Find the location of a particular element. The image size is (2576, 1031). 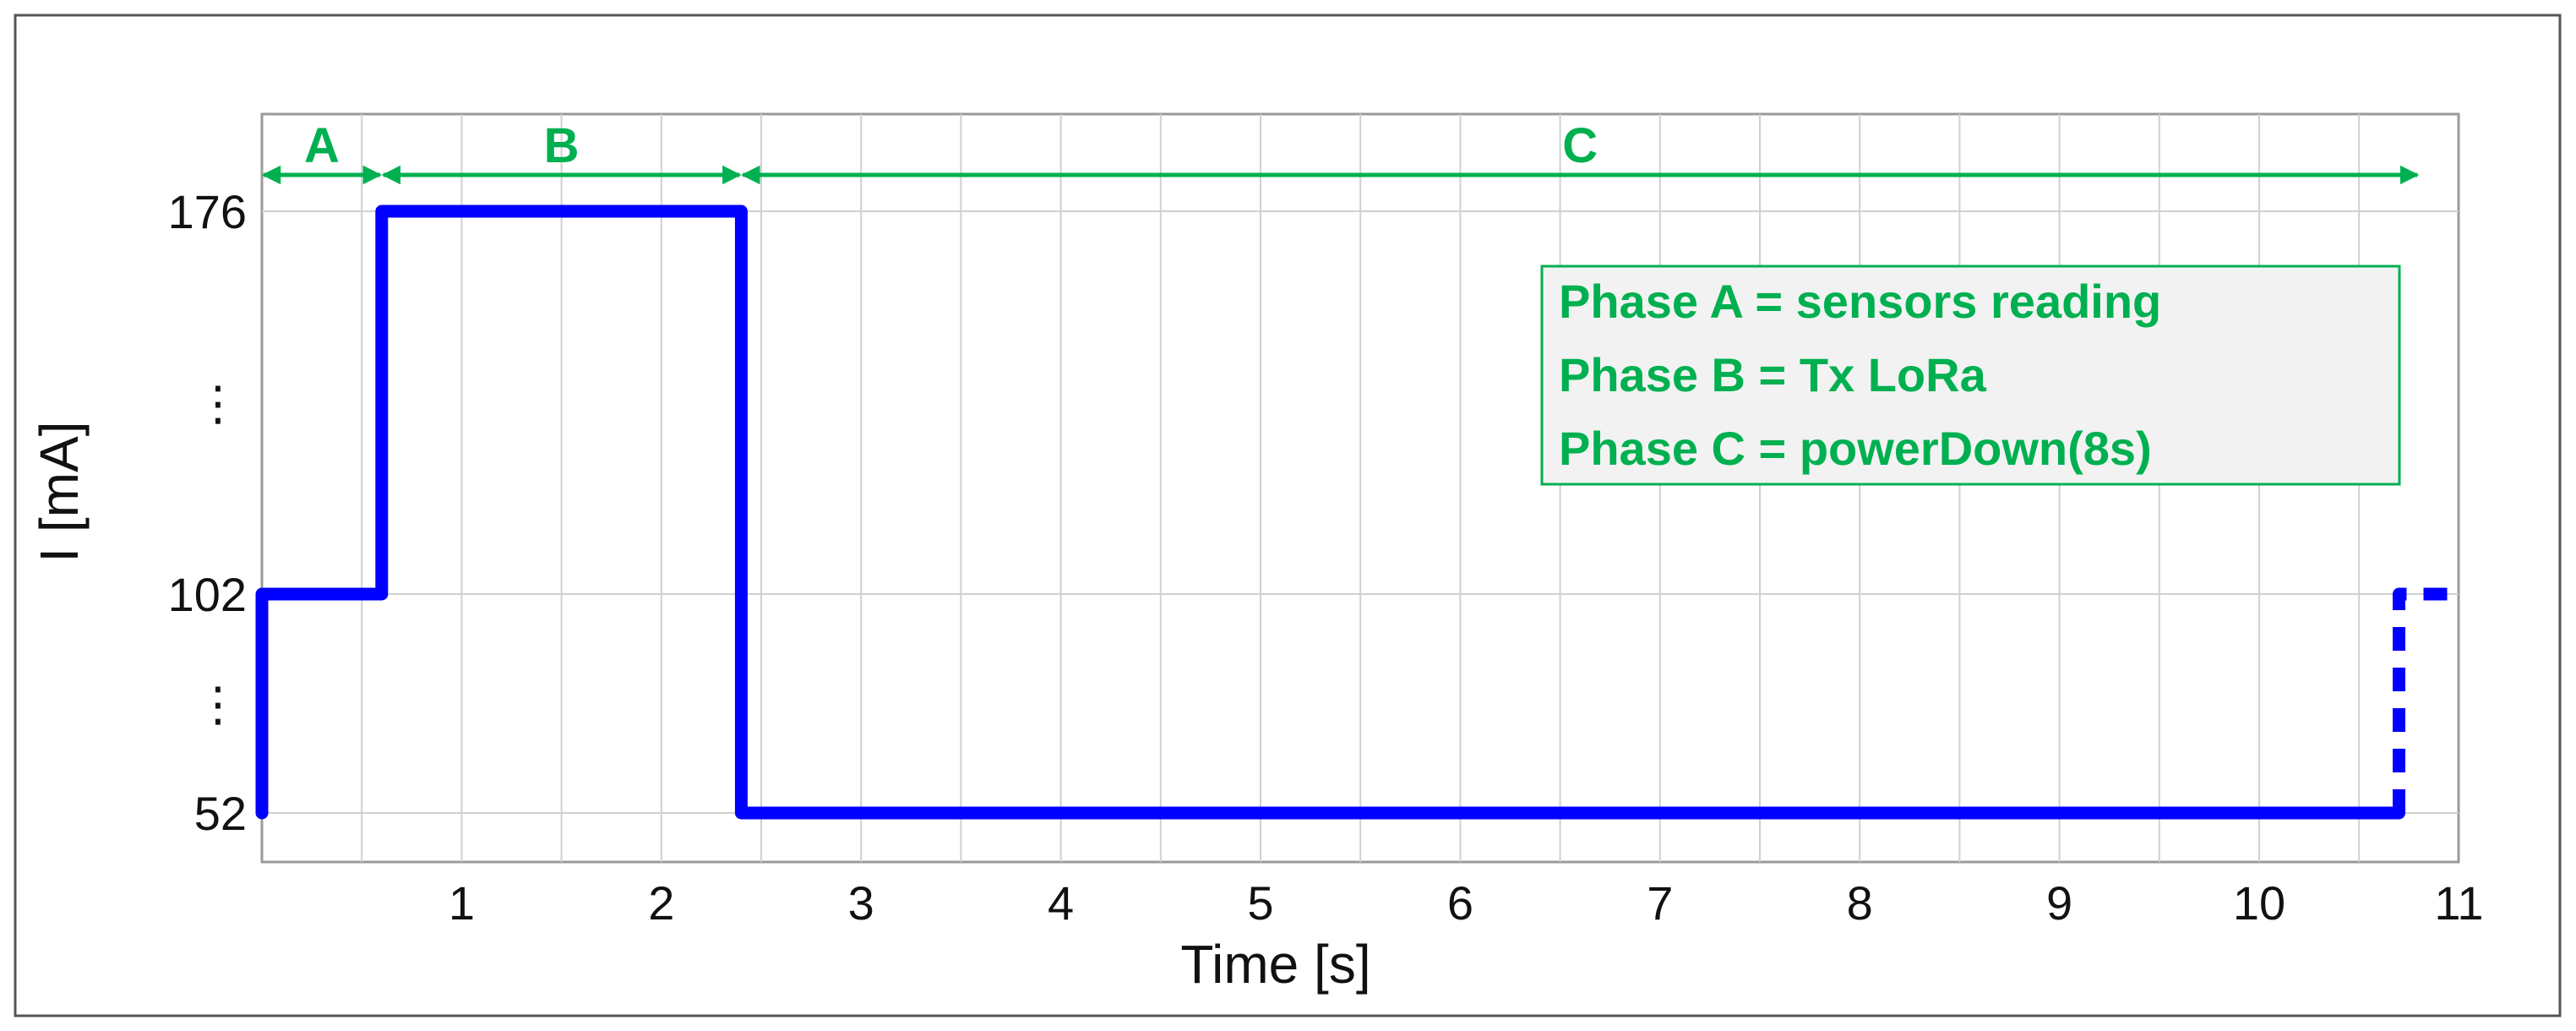

legend-line-phase-b: Phase B = Tx LoRa is located at coordinates (1773, 374).